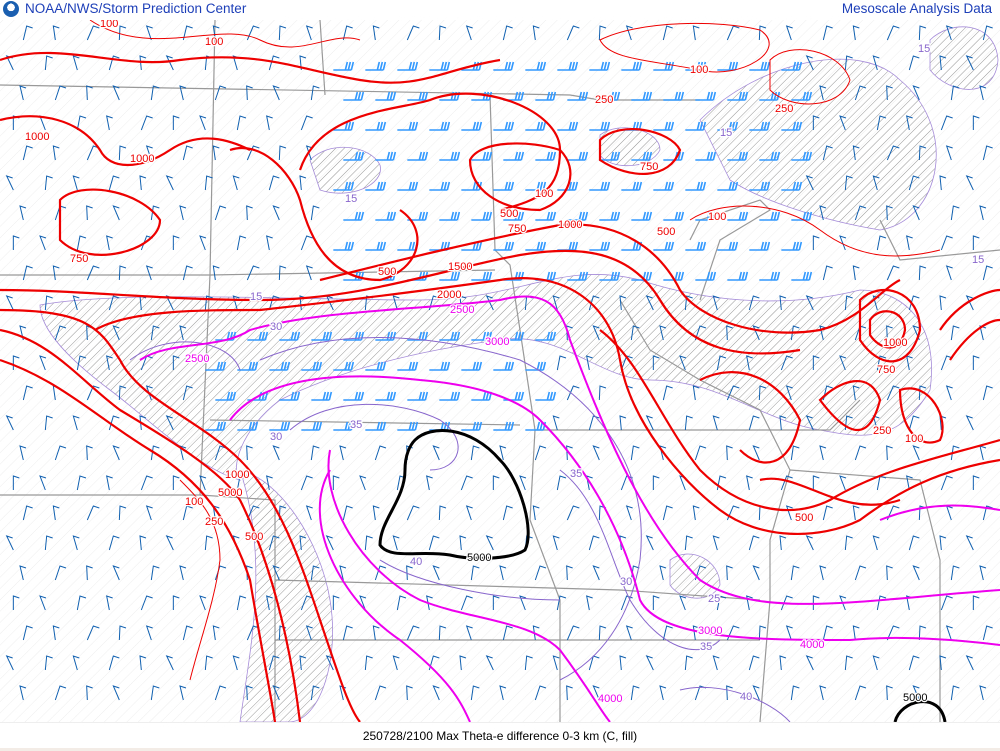  I want to click on contour-label-red: 500, so click(387, 272).